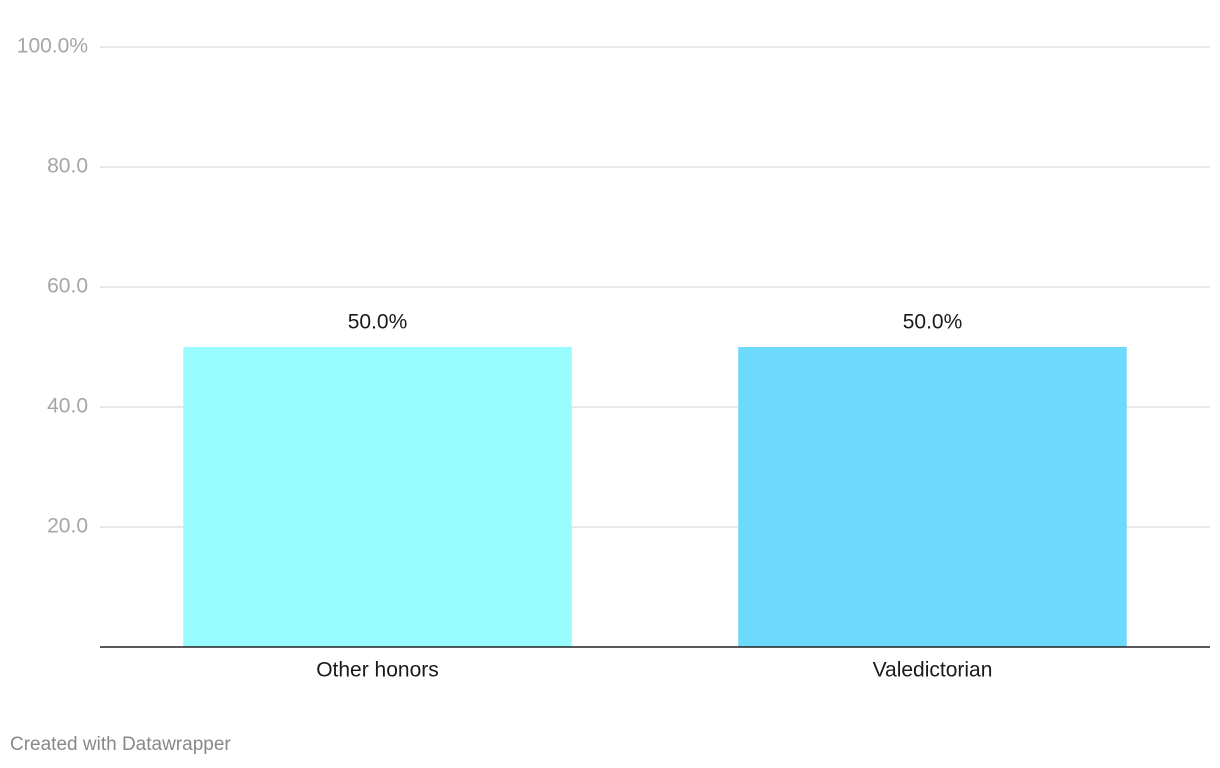 The height and width of the screenshot is (768, 1220). What do you see at coordinates (67, 286) in the screenshot?
I see `y-tick-label: 60.0` at bounding box center [67, 286].